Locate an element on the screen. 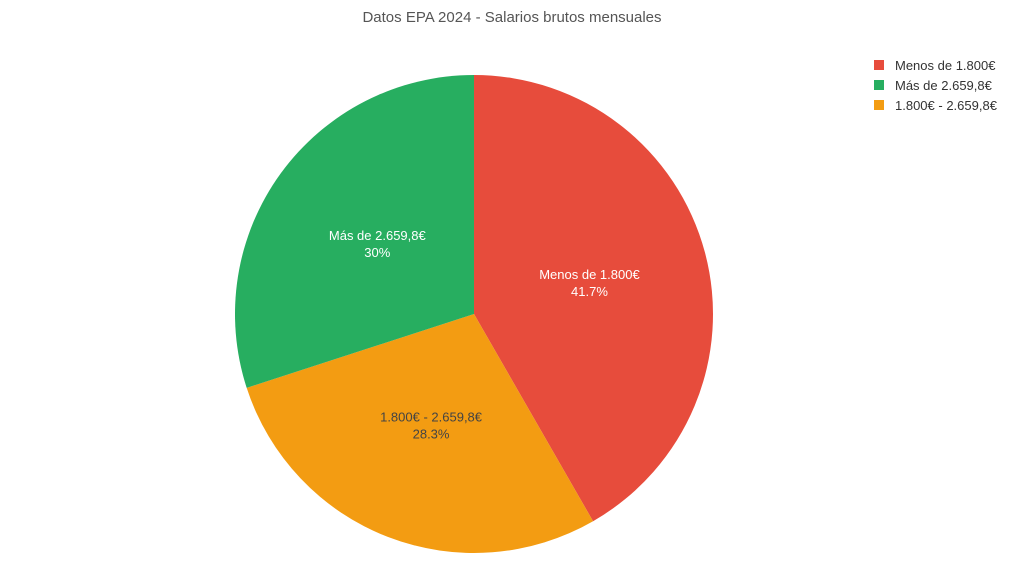 This screenshot has height=576, width=1024. legend-item-mas-de-2-659-8: Más de 2.659,8€ is located at coordinates (935, 85).